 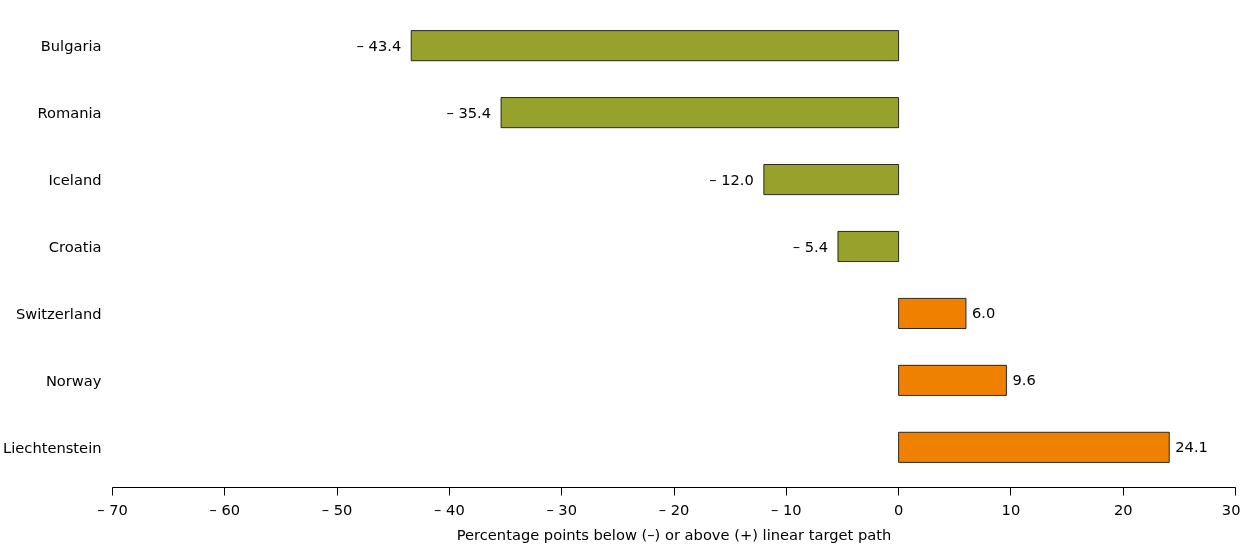 What do you see at coordinates (1024, 380) in the screenshot?
I see `data-label: 9.6` at bounding box center [1024, 380].